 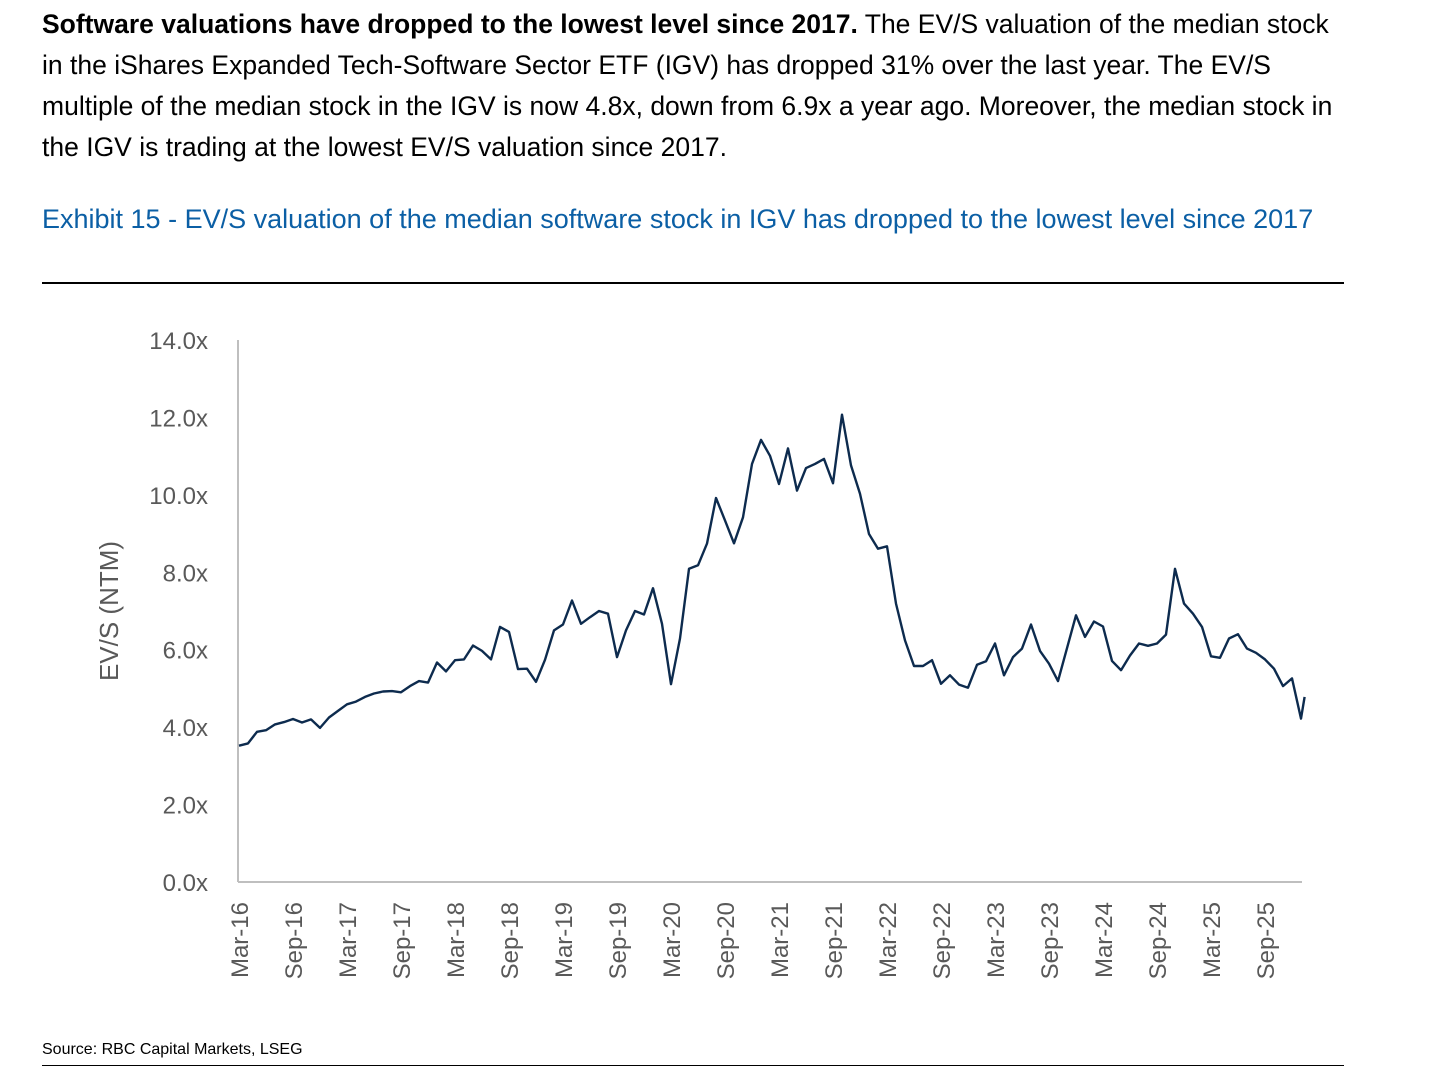 What do you see at coordinates (109, 611) in the screenshot?
I see `y-axis-title: EV/S (NTM)` at bounding box center [109, 611].